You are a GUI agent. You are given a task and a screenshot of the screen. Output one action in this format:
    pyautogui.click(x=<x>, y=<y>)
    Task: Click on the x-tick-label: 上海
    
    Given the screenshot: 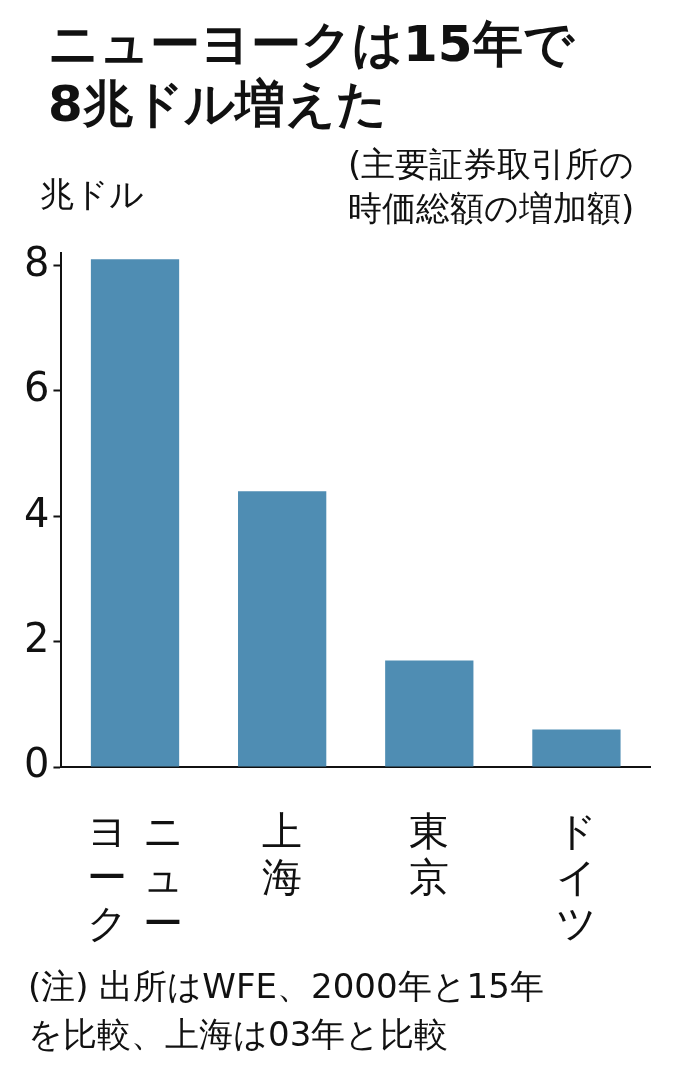 What is the action you would take?
    pyautogui.click(x=282, y=855)
    